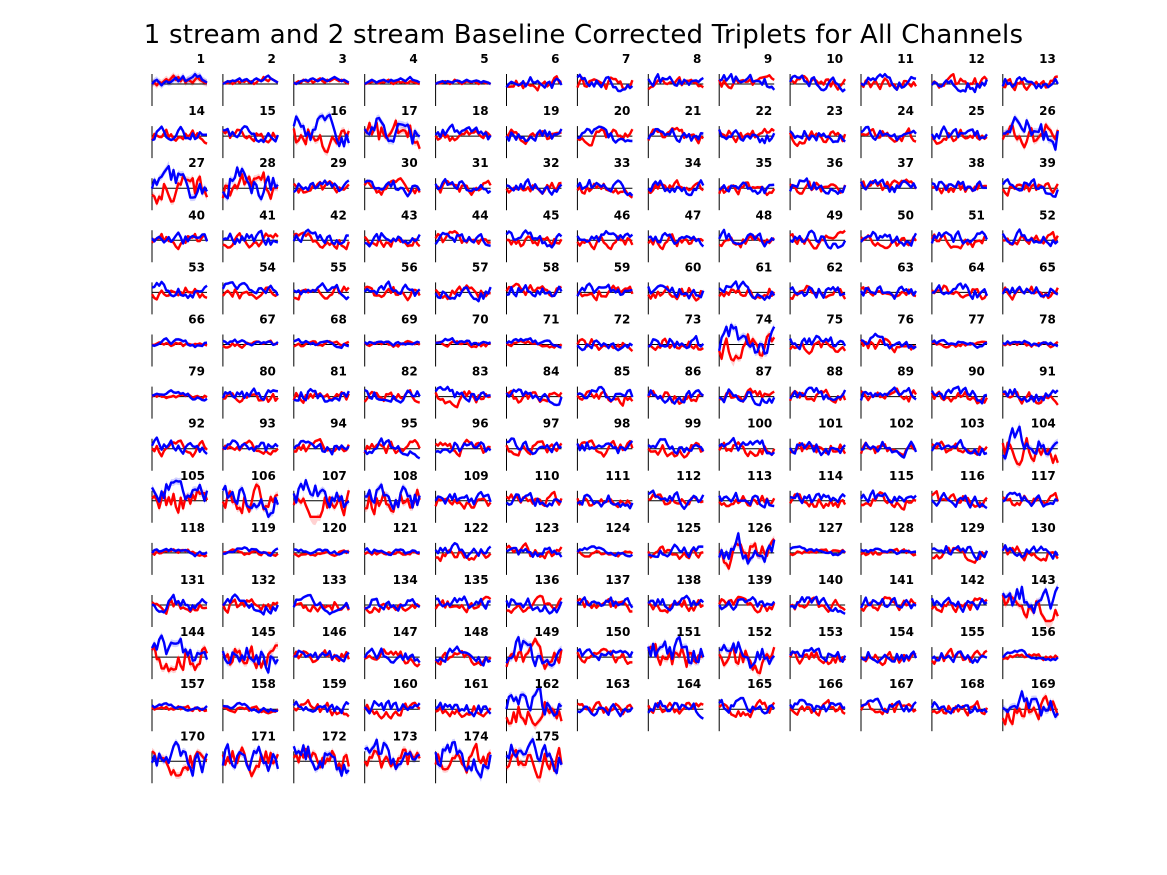  What do you see at coordinates (201, 59) in the screenshot?
I see `channel-1-label: 1` at bounding box center [201, 59].